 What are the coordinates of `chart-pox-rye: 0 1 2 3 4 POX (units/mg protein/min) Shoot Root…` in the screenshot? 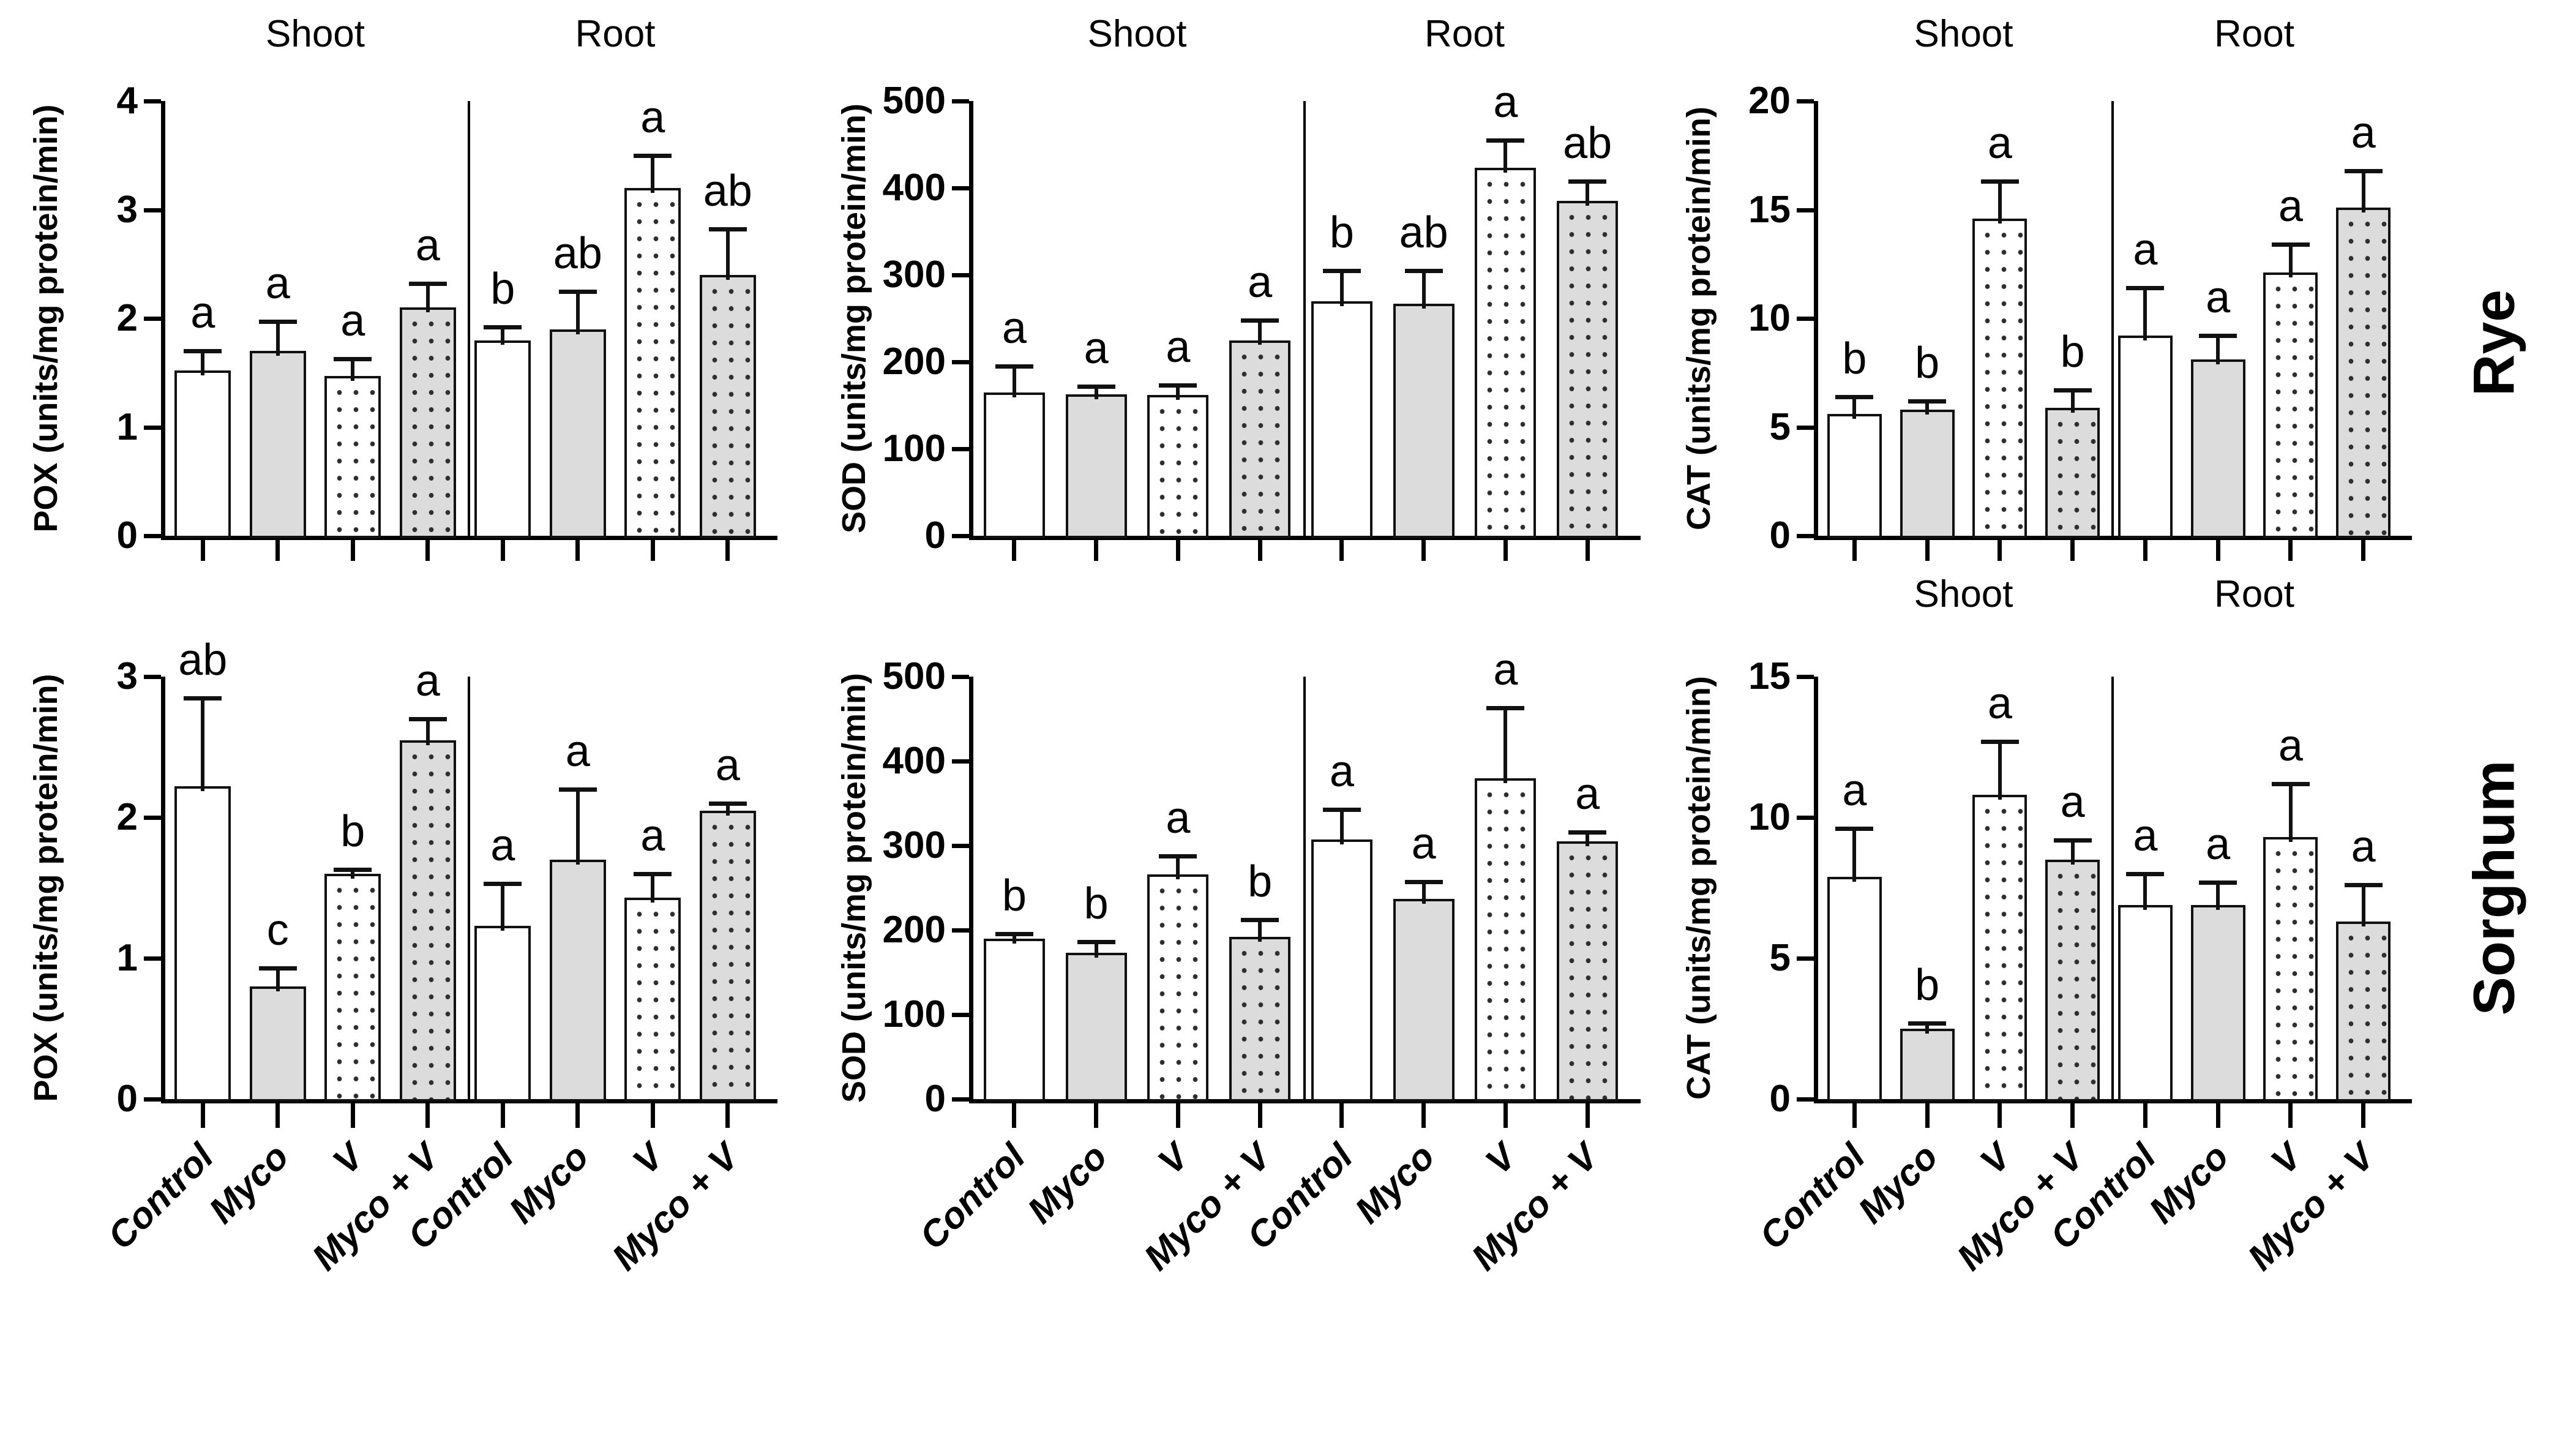 It's located at (402, 287).